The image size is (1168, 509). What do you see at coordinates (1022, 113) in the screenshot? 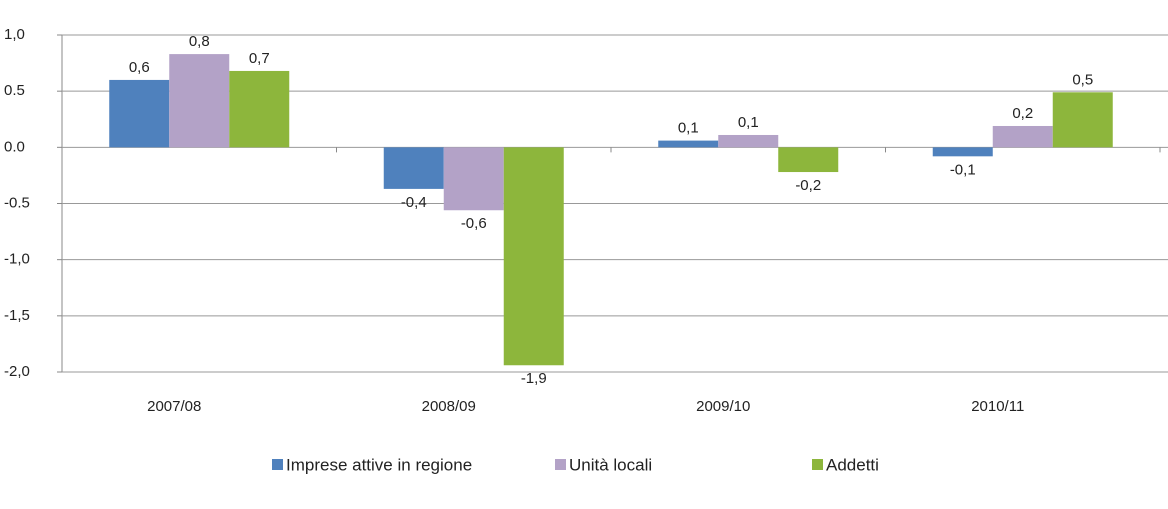
I see `data-label: 0,2` at bounding box center [1022, 113].